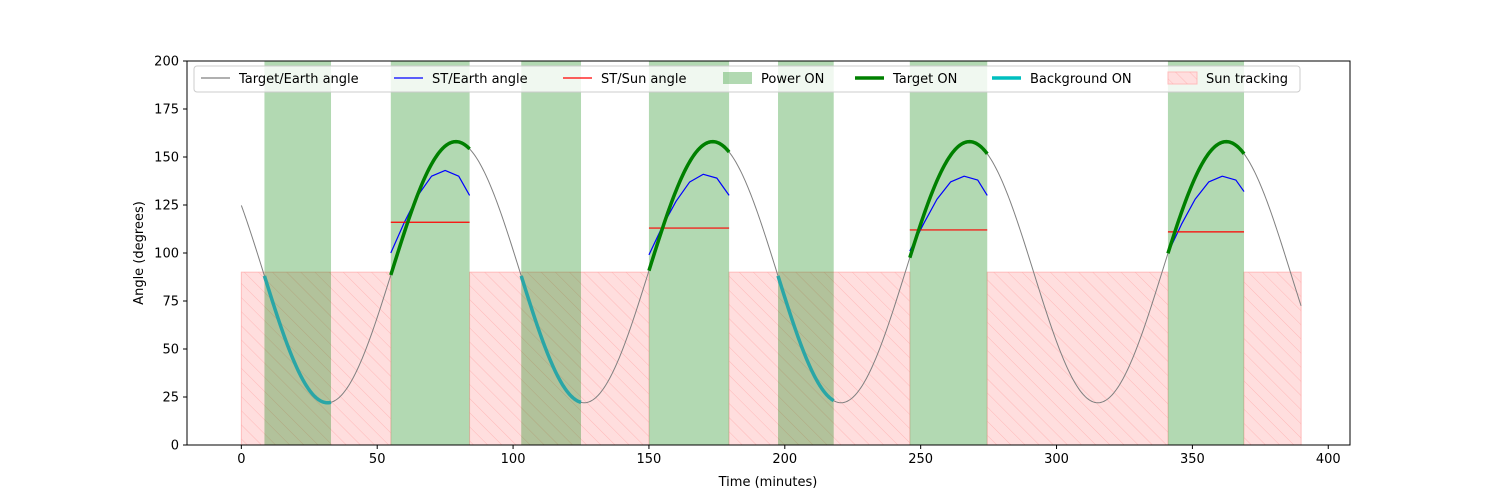 The image size is (1500, 500). Describe the element at coordinates (784, 459) in the screenshot. I see `x-tick-label: 200` at that location.